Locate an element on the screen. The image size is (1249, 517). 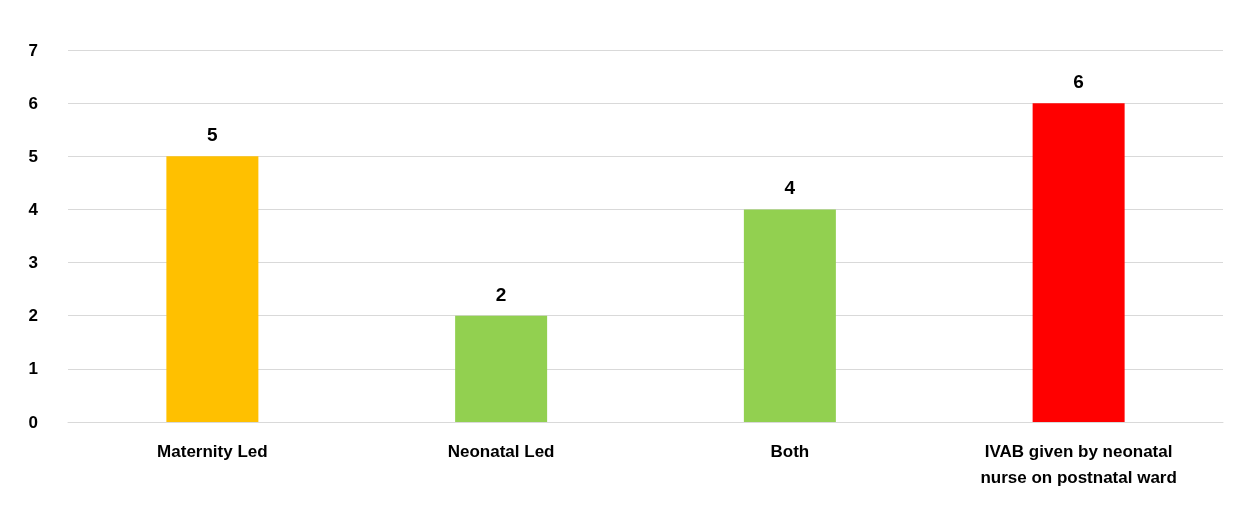
x-tick-label: Neonatal Led is located at coordinates (501, 451).